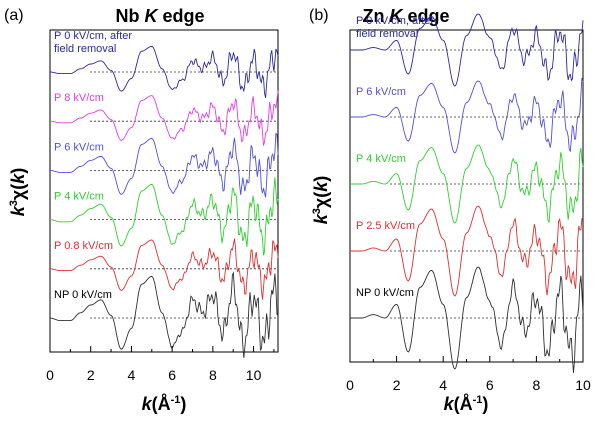 The width and height of the screenshot is (610, 426). Describe the element at coordinates (375, 16) in the screenshot. I see `panel-b-title-prefix: Zn` at that location.